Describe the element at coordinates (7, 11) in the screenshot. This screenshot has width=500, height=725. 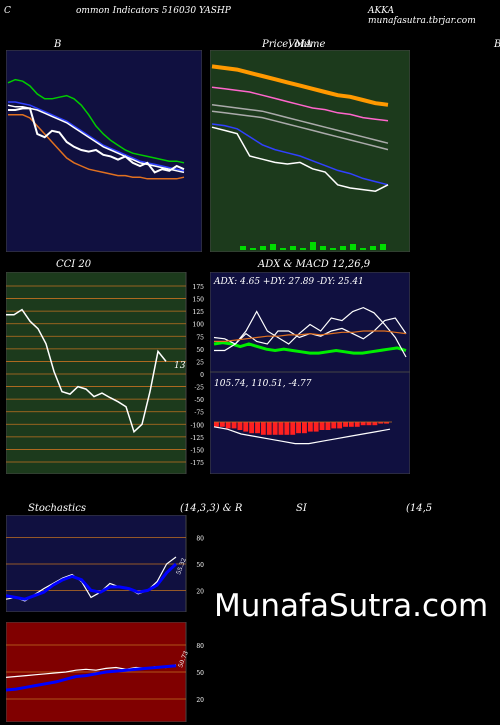
I see `header-left: C` at that location.